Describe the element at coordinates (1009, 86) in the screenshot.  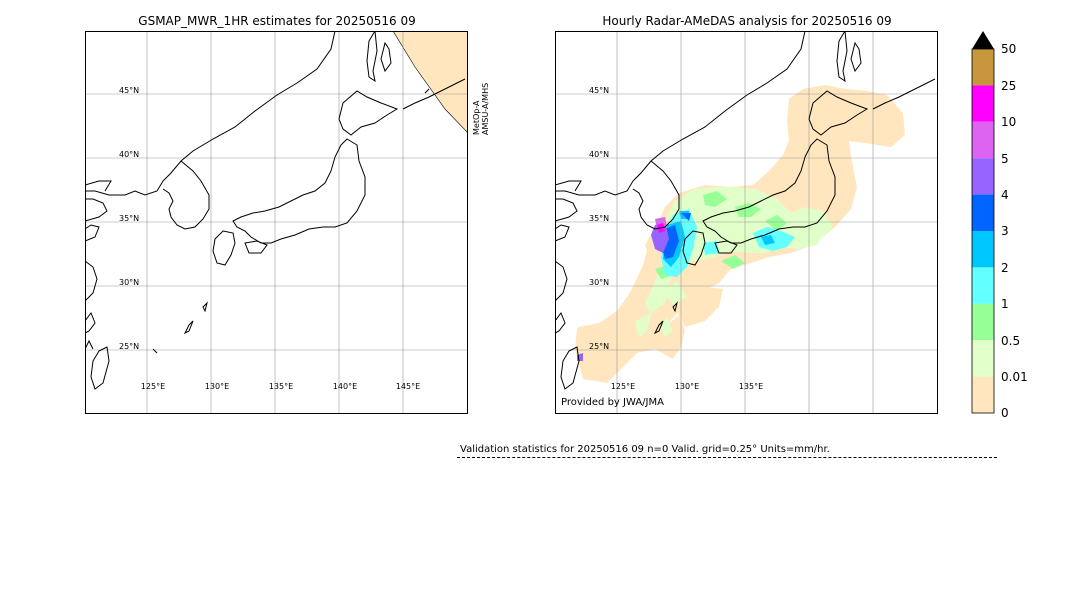
I see `colorbar-label: 25` at that location.